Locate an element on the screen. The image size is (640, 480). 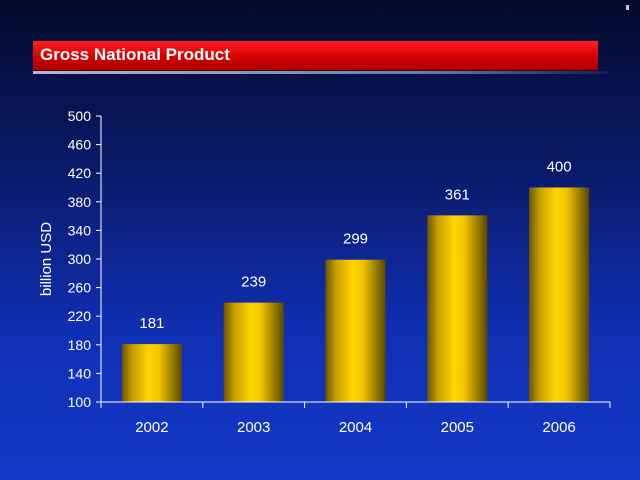
title-bar: Gross National Product is located at coordinates (315, 55).